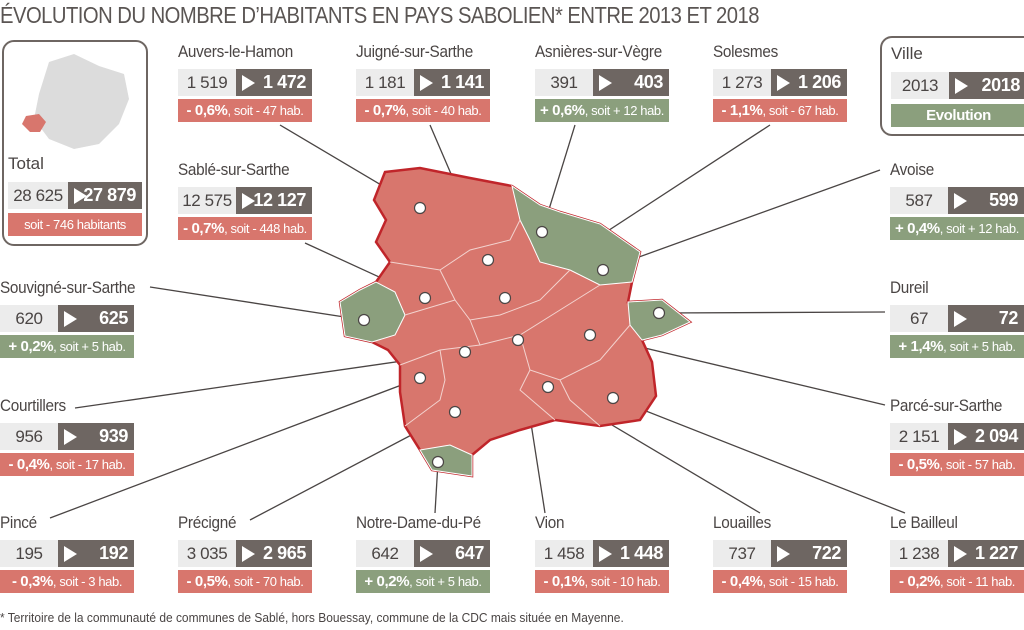 This screenshot has width=1024, height=630. Describe the element at coordinates (109, 195) in the screenshot. I see `total-2018: 27 879` at that location.